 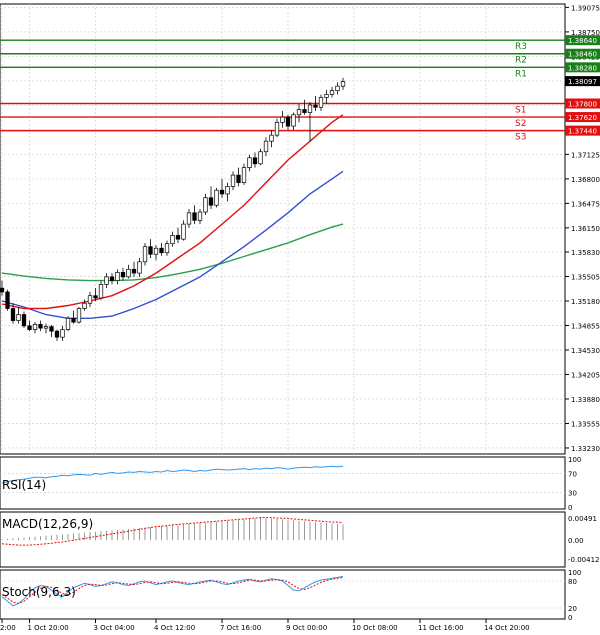 I want to click on resistance-price-label: 1.38640, so click(x=582, y=41).